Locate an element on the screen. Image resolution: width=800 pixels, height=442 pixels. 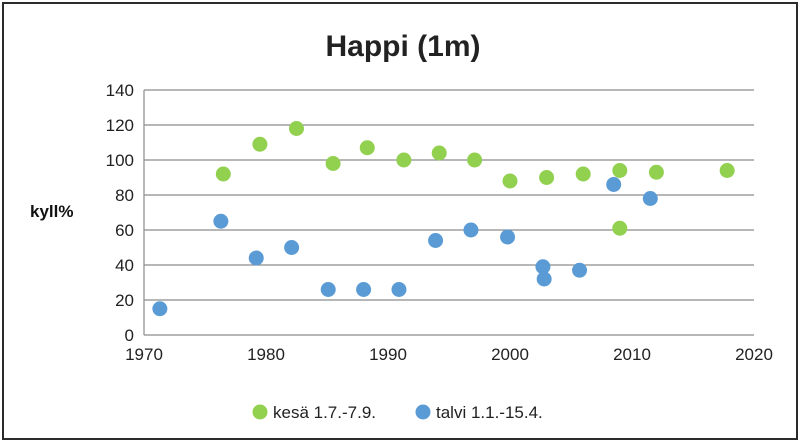
legend-marker-summer is located at coordinates (260, 412).